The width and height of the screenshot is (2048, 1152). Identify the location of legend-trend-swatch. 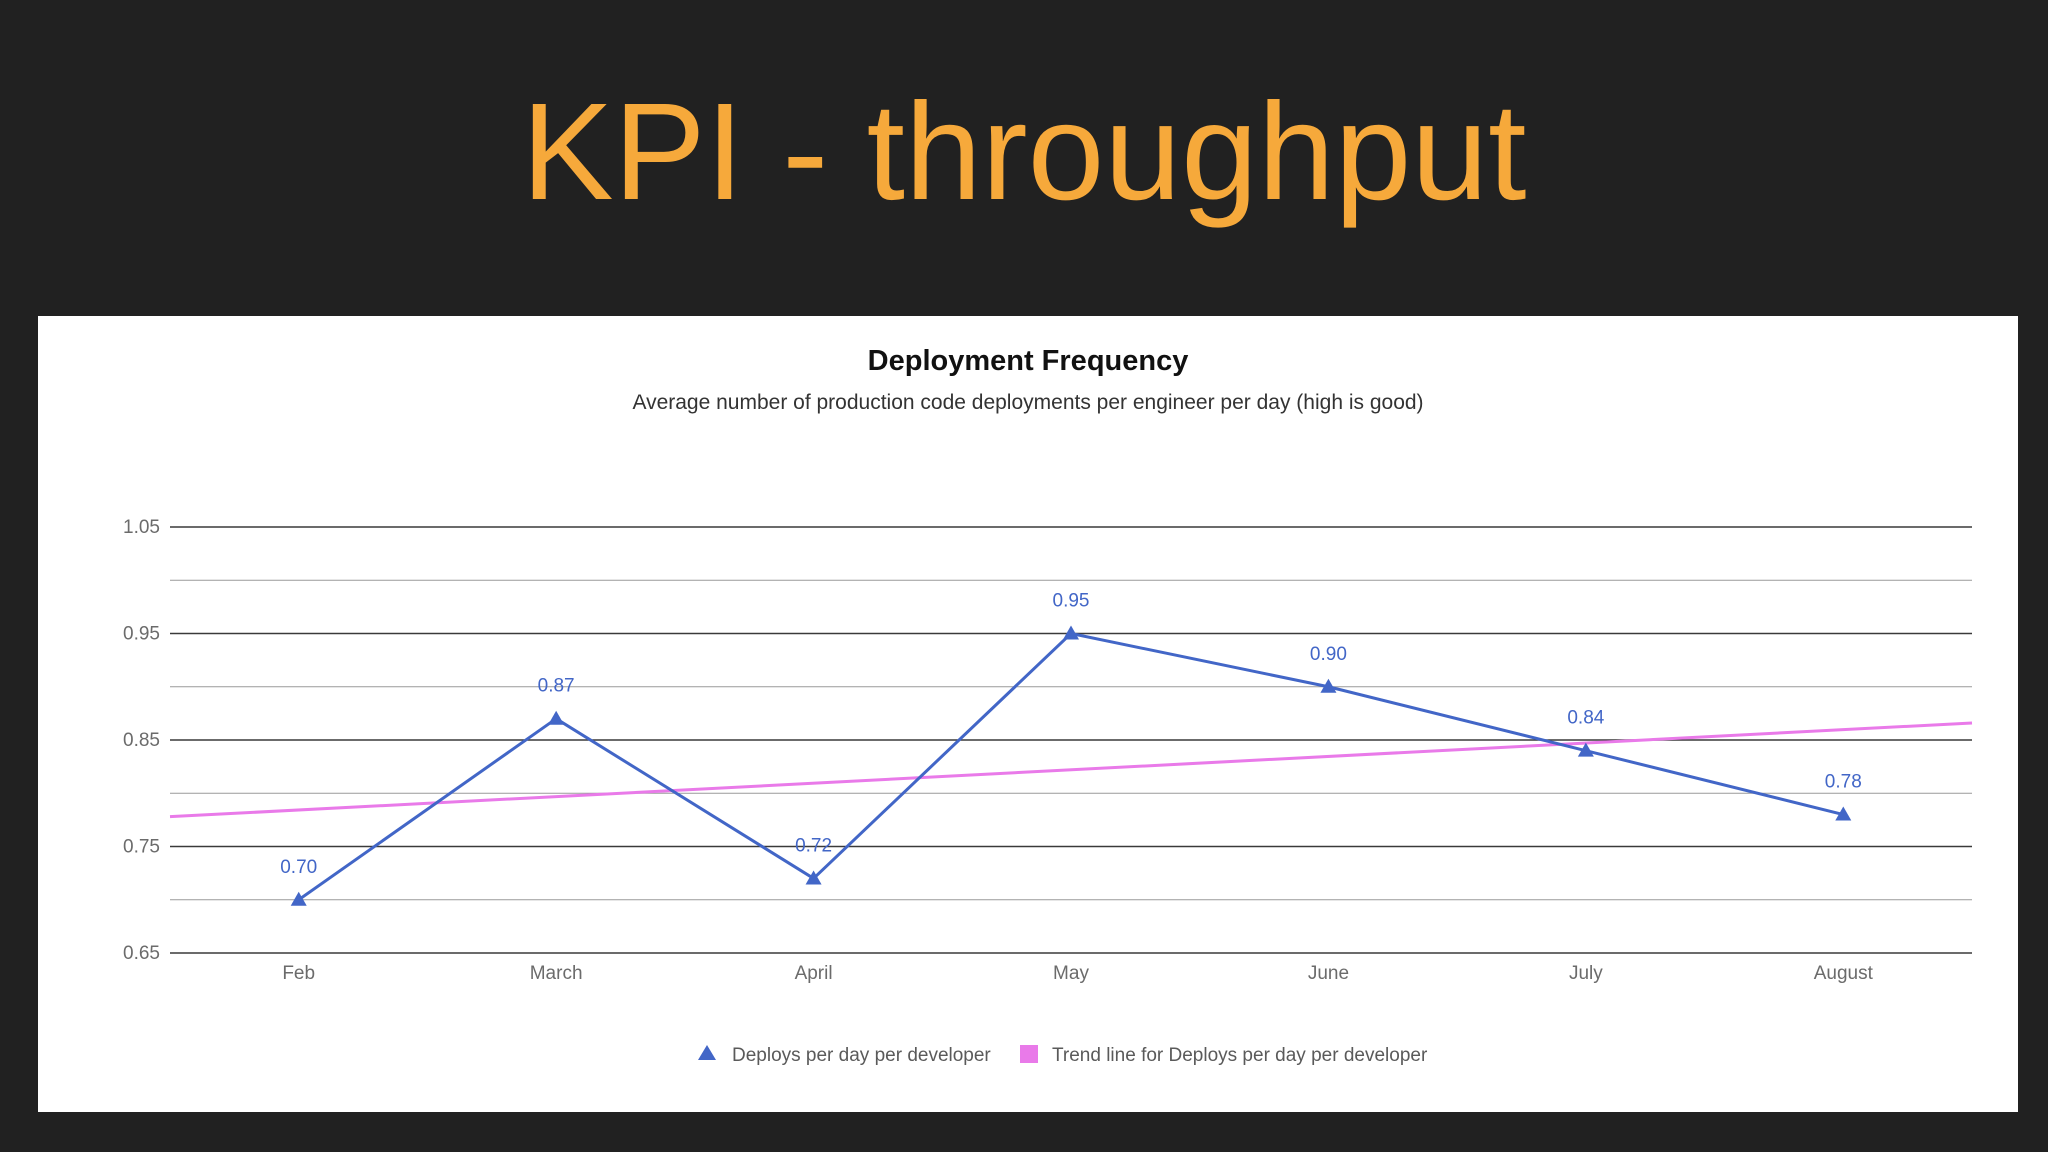
(1029, 1054).